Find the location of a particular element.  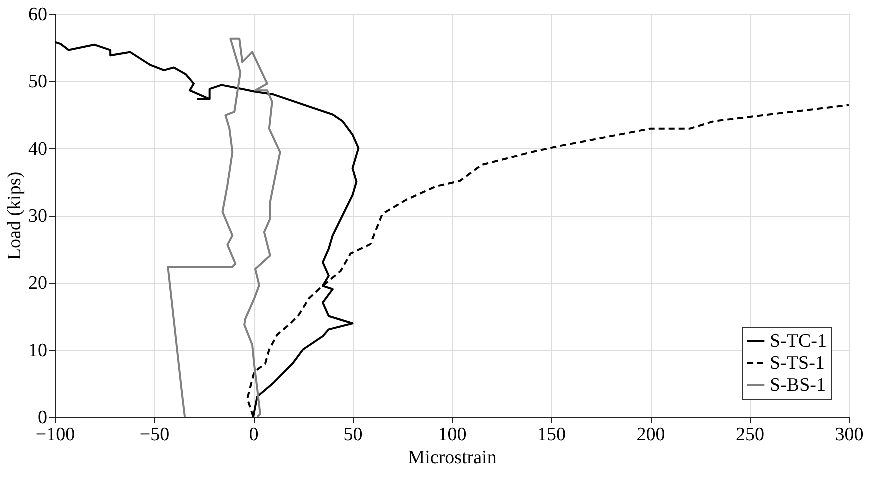

x-tick-label: 0 is located at coordinates (254, 435).